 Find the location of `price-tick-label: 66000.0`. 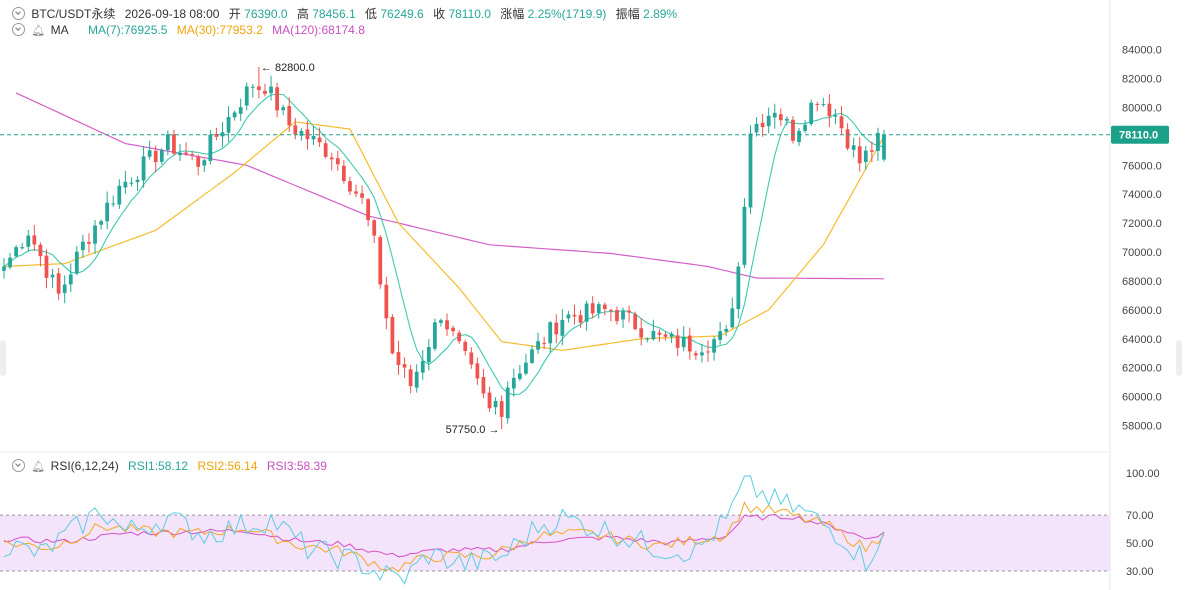

price-tick-label: 66000.0 is located at coordinates (1142, 311).